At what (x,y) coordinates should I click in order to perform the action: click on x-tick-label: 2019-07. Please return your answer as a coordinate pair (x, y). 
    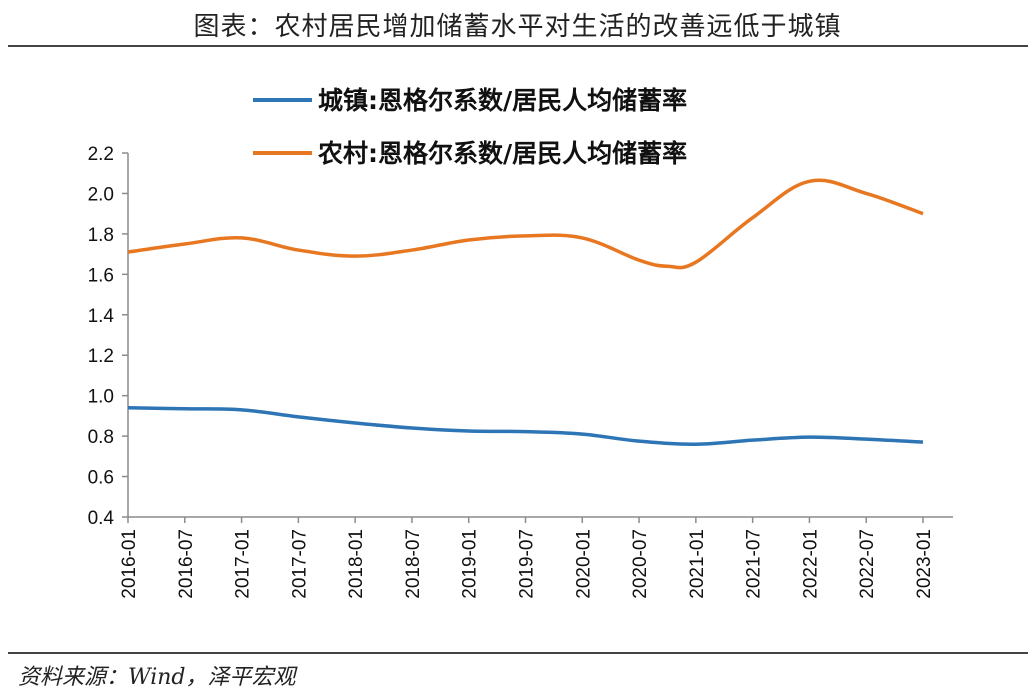
    Looking at the image, I should click on (527, 564).